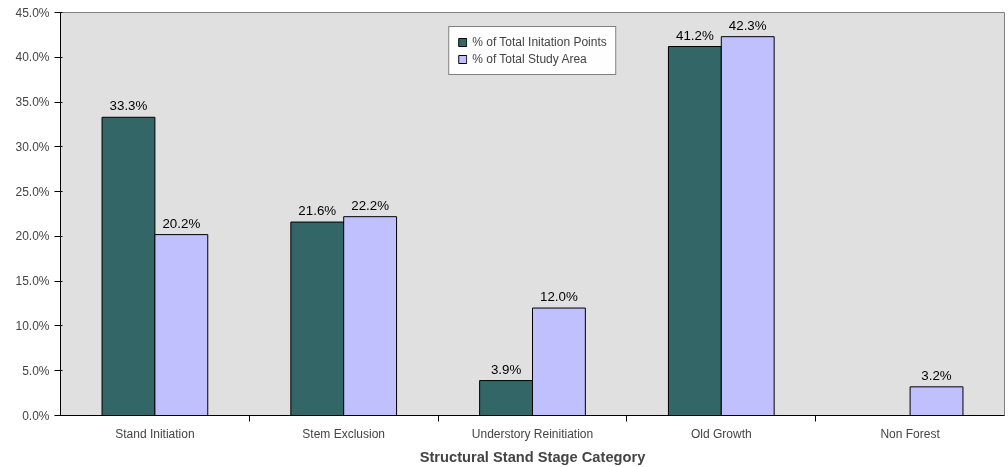 The width and height of the screenshot is (1008, 467). Describe the element at coordinates (721, 433) in the screenshot. I see `x-tick-label: Old Growth` at that location.